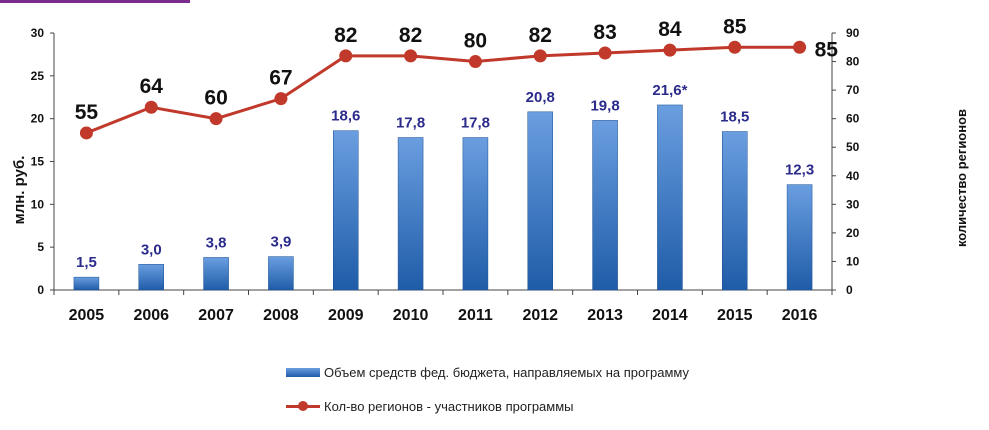  Describe the element at coordinates (853, 147) in the screenshot. I see `y-right-tick-label: 50` at that location.